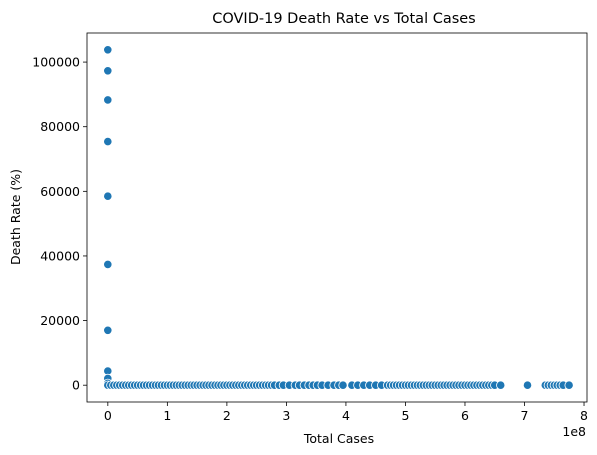 The image size is (597, 455). What do you see at coordinates (60, 126) in the screenshot?
I see `y-tick-label: 80000` at bounding box center [60, 126].